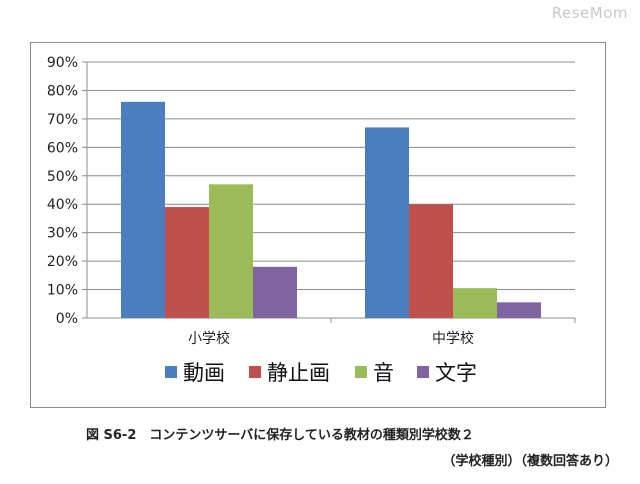 The image size is (640, 484). What do you see at coordinates (456, 373) in the screenshot?
I see `legend-label-3: 文字` at bounding box center [456, 373].